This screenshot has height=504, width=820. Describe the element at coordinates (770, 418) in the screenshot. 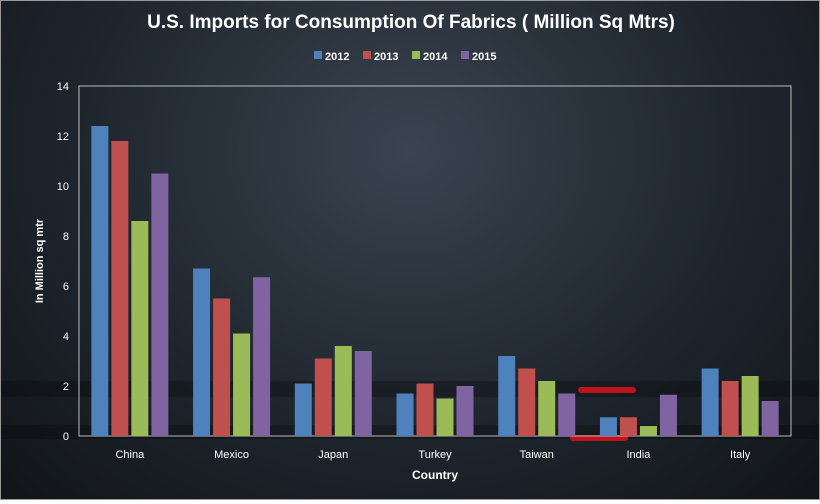

I see `bar-italy-2015` at that location.